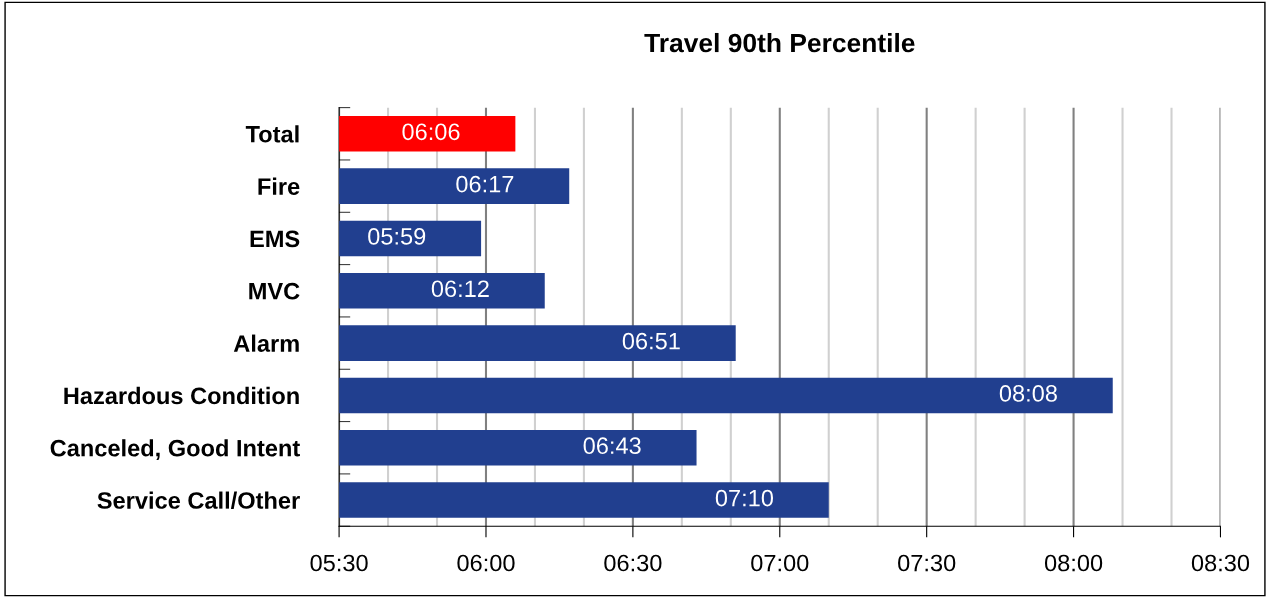 The width and height of the screenshot is (1270, 598). Describe the element at coordinates (633, 563) in the screenshot. I see `x-tick-label: 06:30` at that location.